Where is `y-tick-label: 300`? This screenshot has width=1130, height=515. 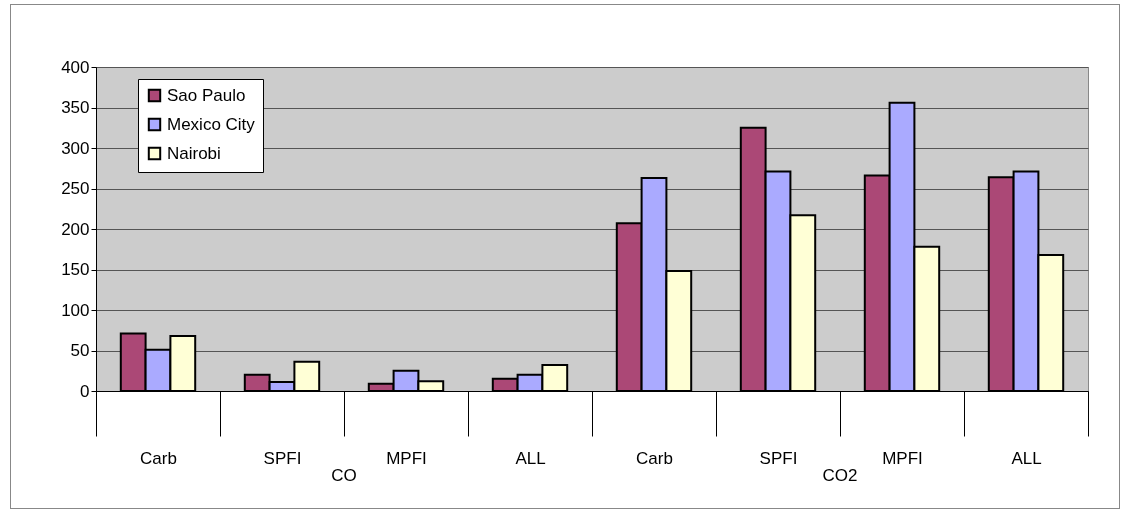
y-tick-label: 300 is located at coordinates (75, 148).